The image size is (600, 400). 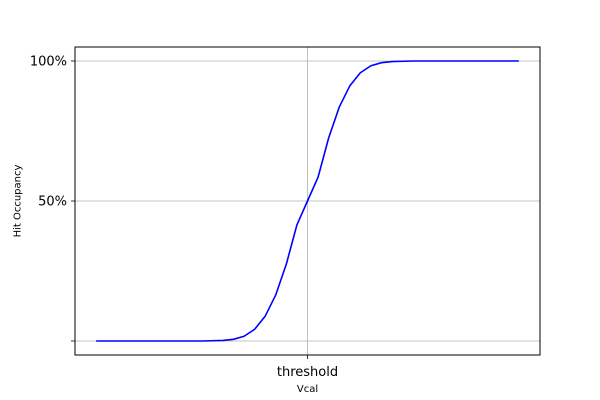 What do you see at coordinates (307, 389) in the screenshot?
I see `x-axis-label: Vcal` at bounding box center [307, 389].